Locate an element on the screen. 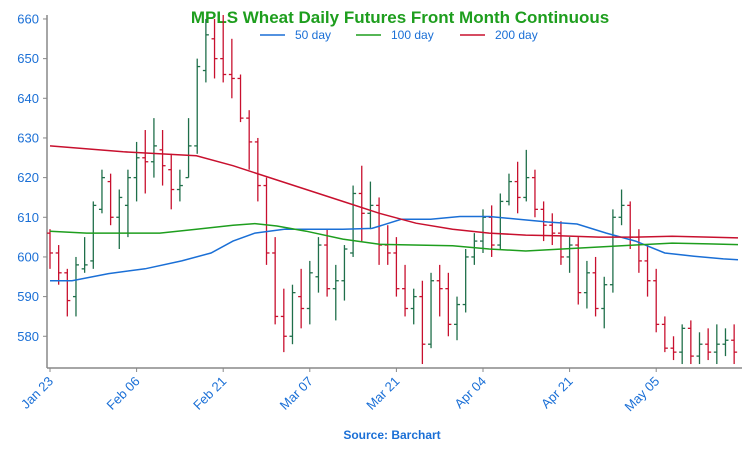 The image size is (750, 457). y-tick-label: 660 is located at coordinates (28, 18).